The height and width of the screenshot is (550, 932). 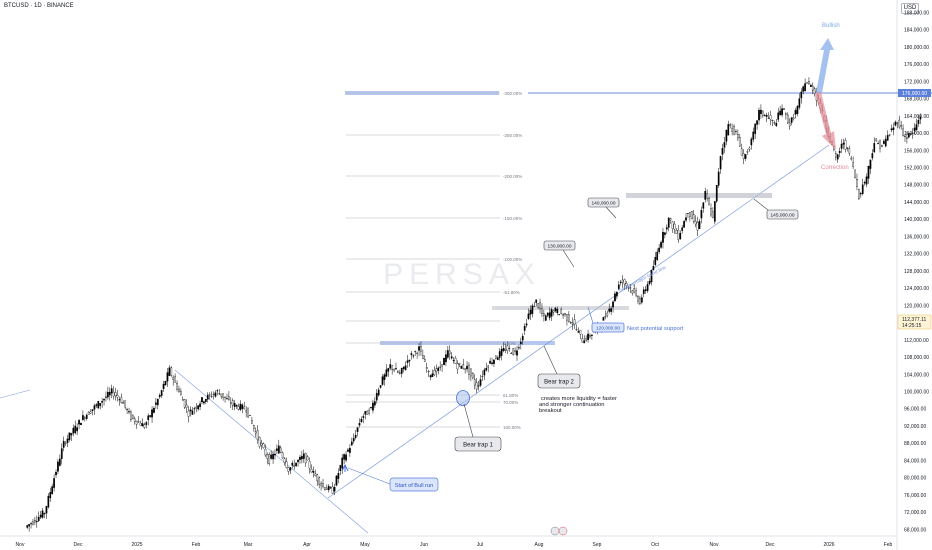 I want to click on svg-text: Start of Bull run, so click(x=414, y=486).